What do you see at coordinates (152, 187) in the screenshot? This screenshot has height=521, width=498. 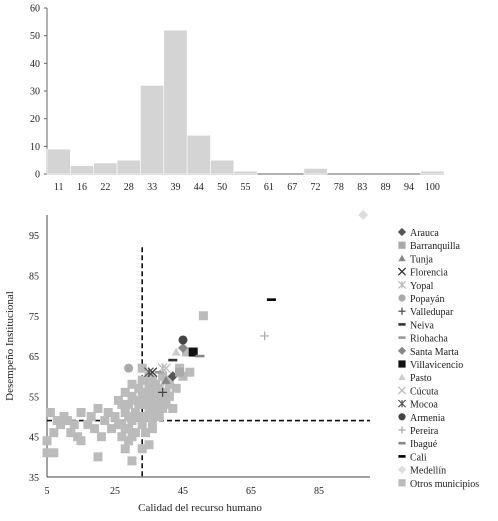 I see `hist-x-tick-label: 33` at bounding box center [152, 187].